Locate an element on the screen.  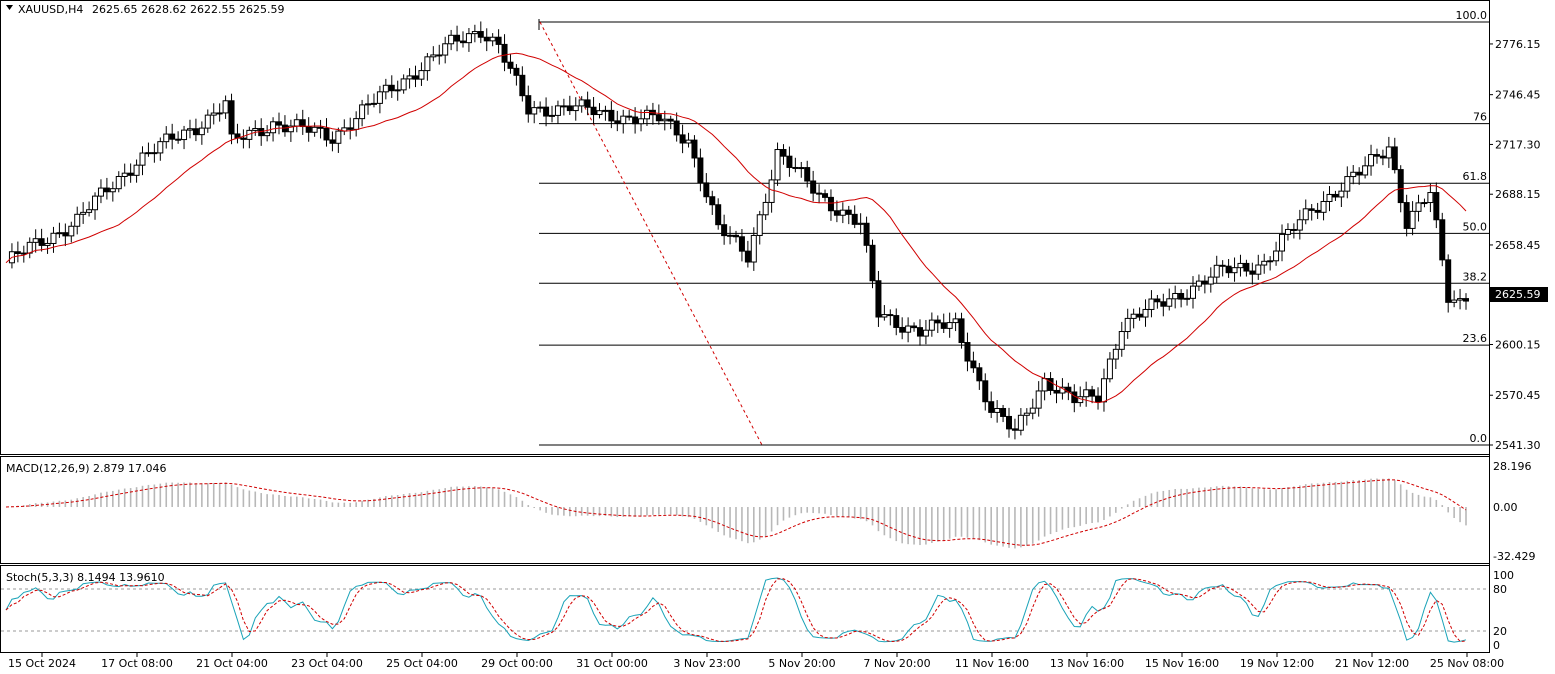
stoch-main-line is located at coordinates (736, 610).